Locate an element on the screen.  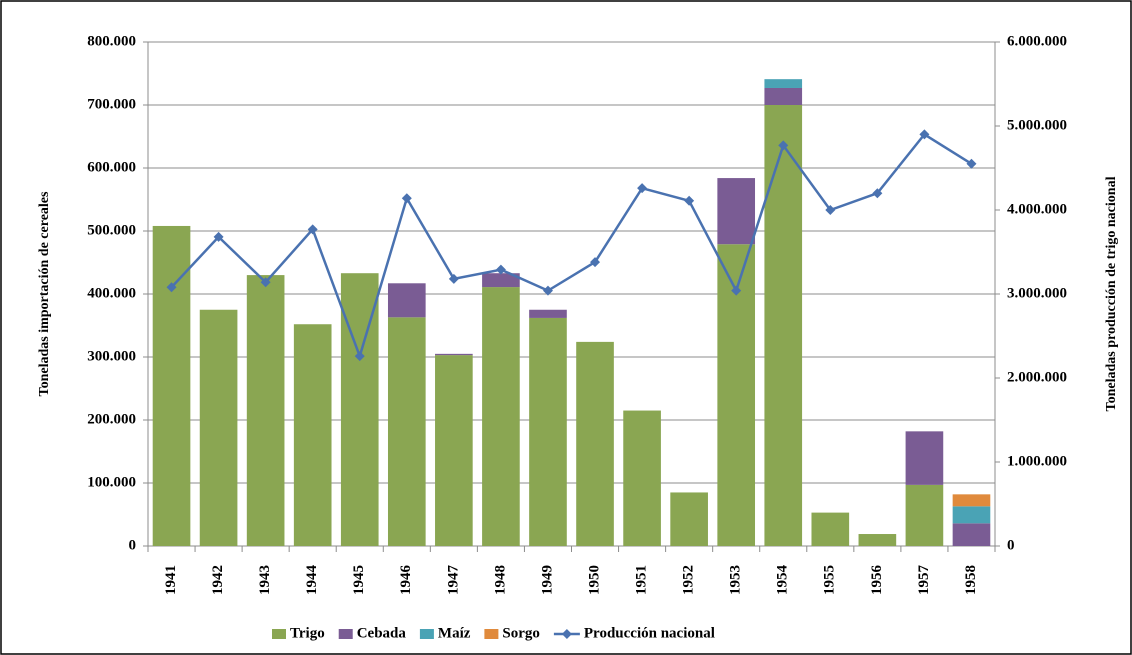
y-tick-label: 600.000 is located at coordinates (111, 167).